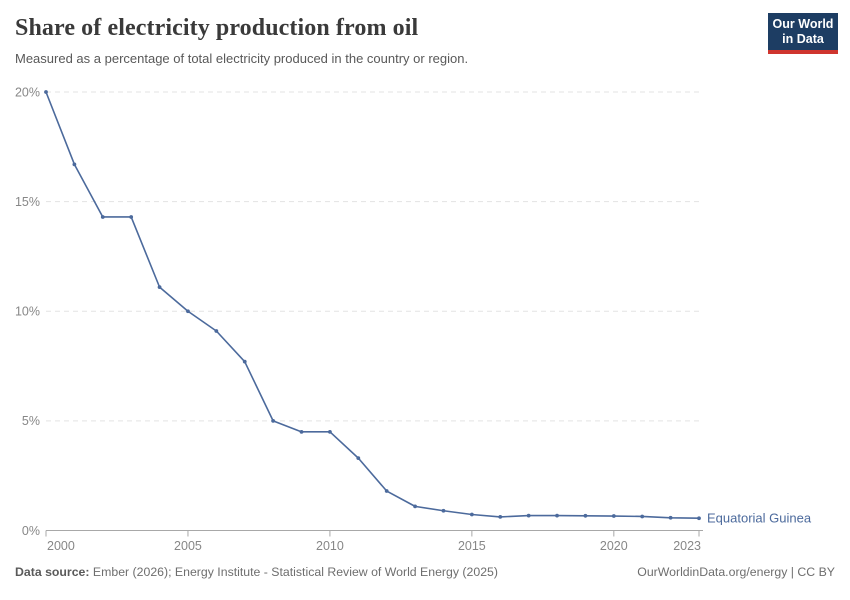  Describe the element at coordinates (27, 92) in the screenshot. I see `y-tick-label: 20%` at that location.